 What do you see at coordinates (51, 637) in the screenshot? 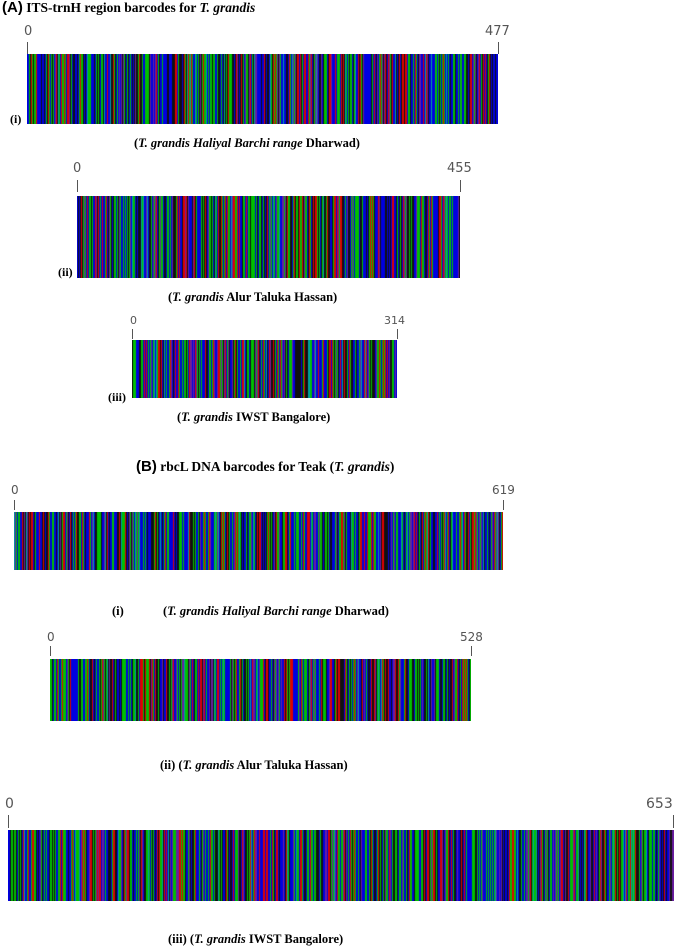
I see `barcode-b2-start-label: 0` at bounding box center [51, 637].